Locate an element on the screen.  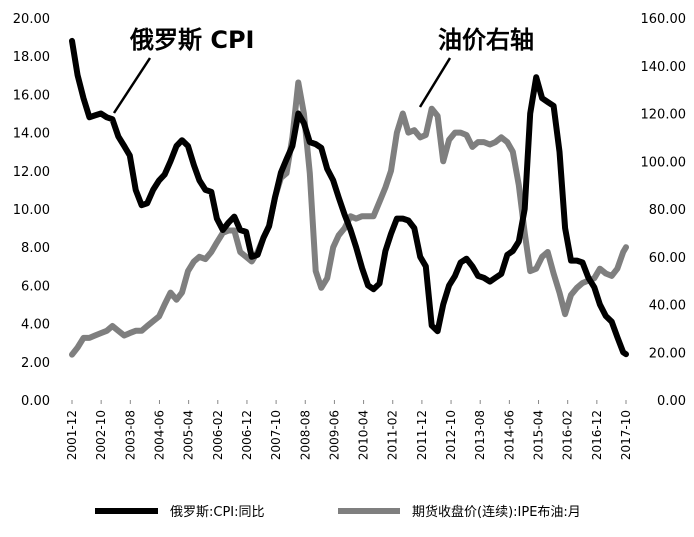
legend-item-ipe-oil: 期货收盘价(连续):IPE布油:月 is located at coordinates (459, 512).